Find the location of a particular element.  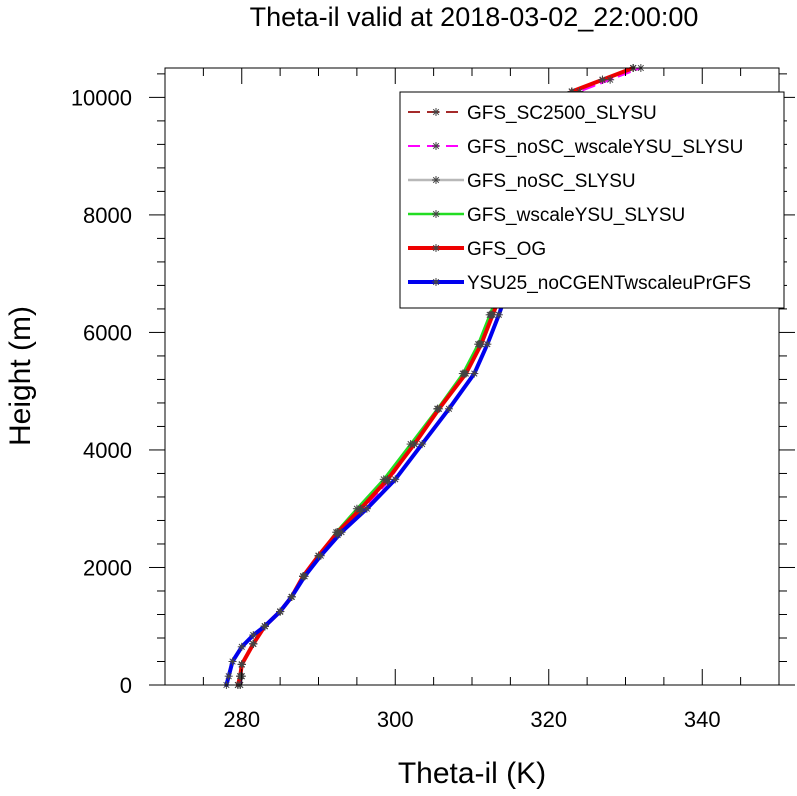

x-axis-label: Theta-il (K) is located at coordinates (472, 773).